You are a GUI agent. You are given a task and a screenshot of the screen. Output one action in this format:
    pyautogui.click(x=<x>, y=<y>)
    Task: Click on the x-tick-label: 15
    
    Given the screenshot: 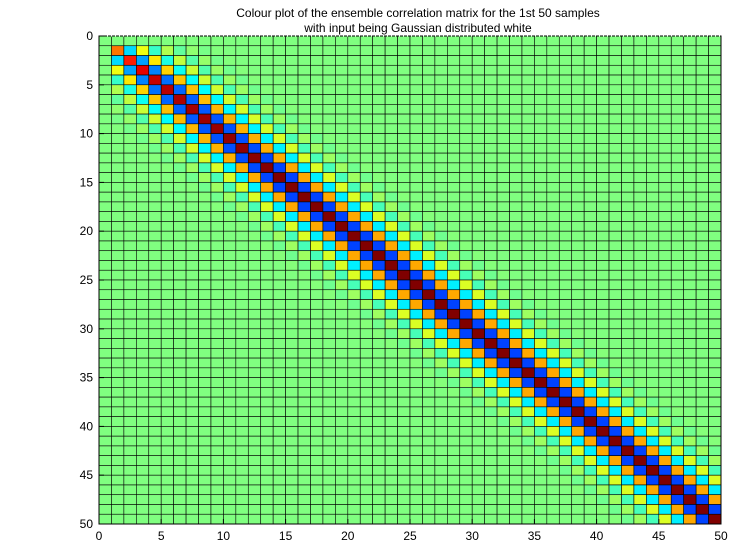 What is the action you would take?
    pyautogui.click(x=286, y=536)
    